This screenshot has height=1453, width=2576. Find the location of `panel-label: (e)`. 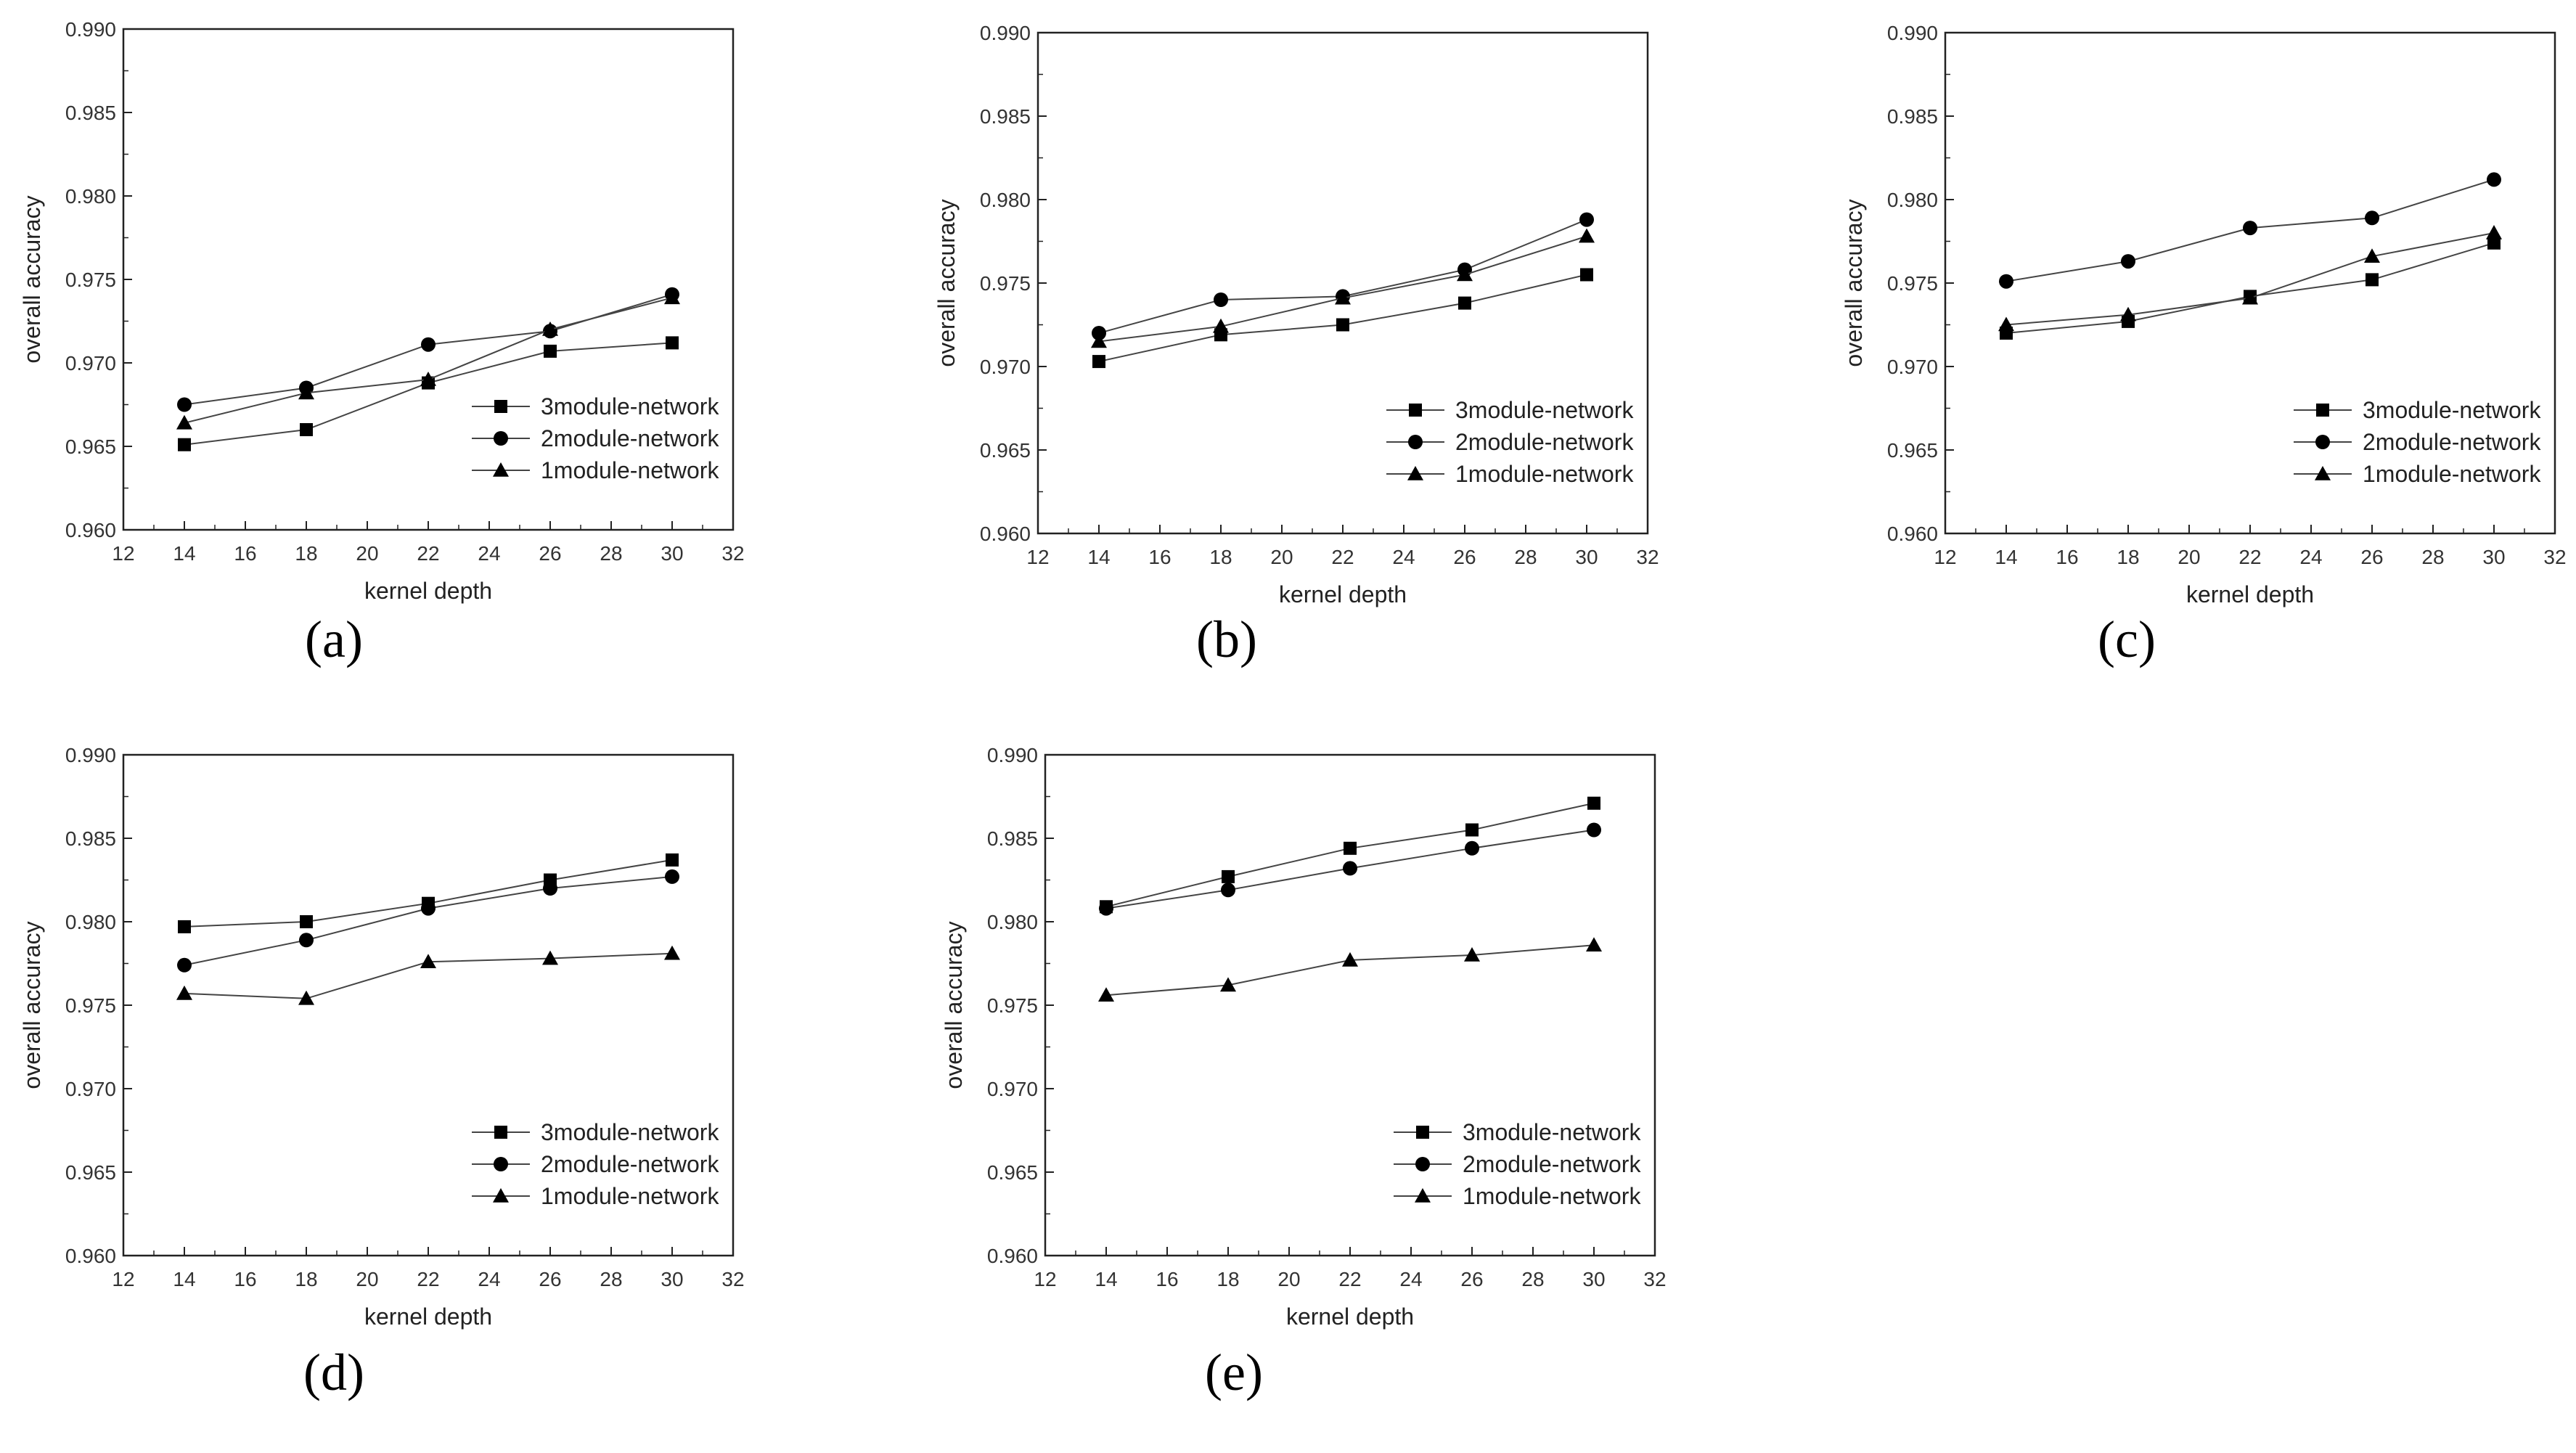

panel-label: (e) is located at coordinates (1234, 1372).